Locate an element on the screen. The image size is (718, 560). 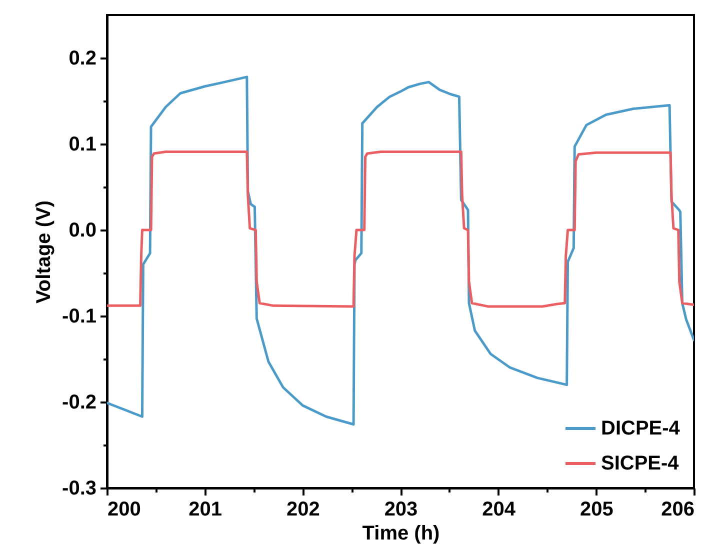
y-tick-label: 0.2 is located at coordinates (82, 59).